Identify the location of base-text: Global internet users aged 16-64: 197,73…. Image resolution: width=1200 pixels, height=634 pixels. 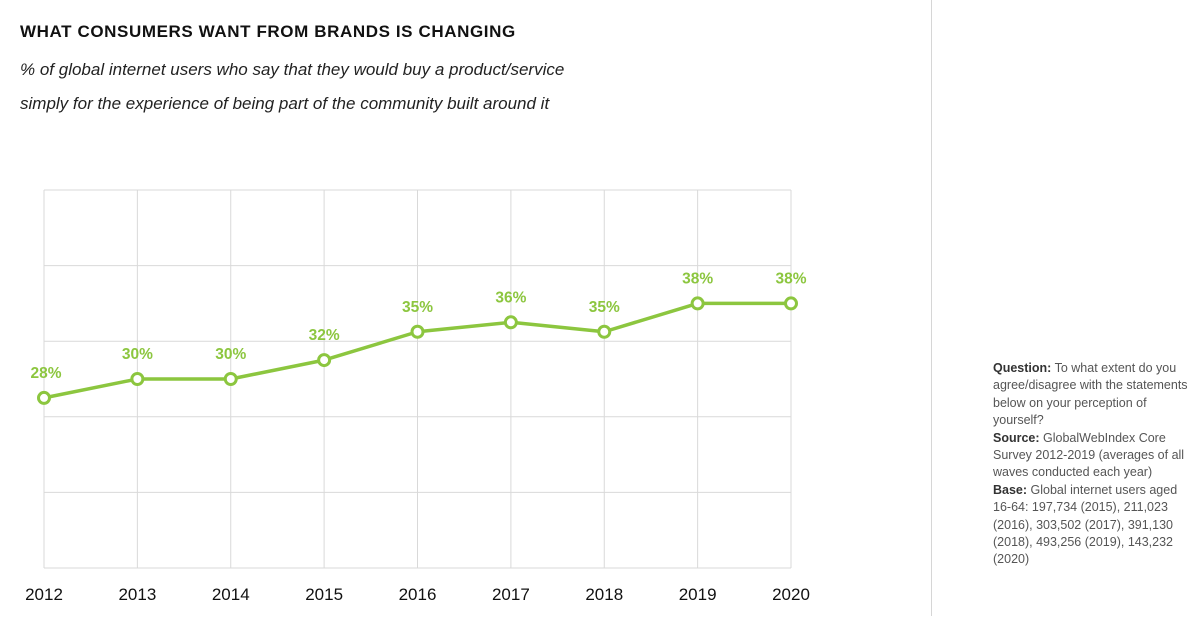
(1085, 524).